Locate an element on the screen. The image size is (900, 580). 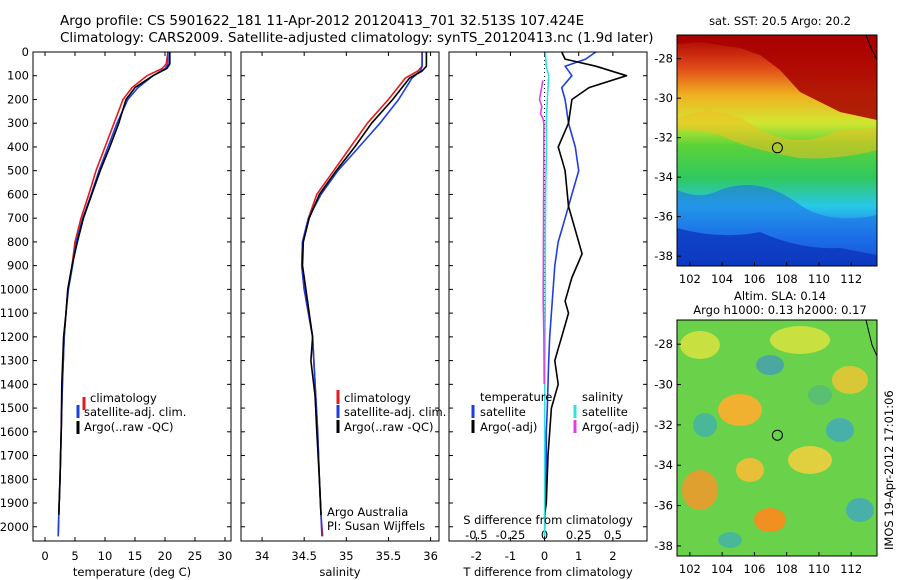
series-line-t-argo-adj- is located at coordinates (585, 283).